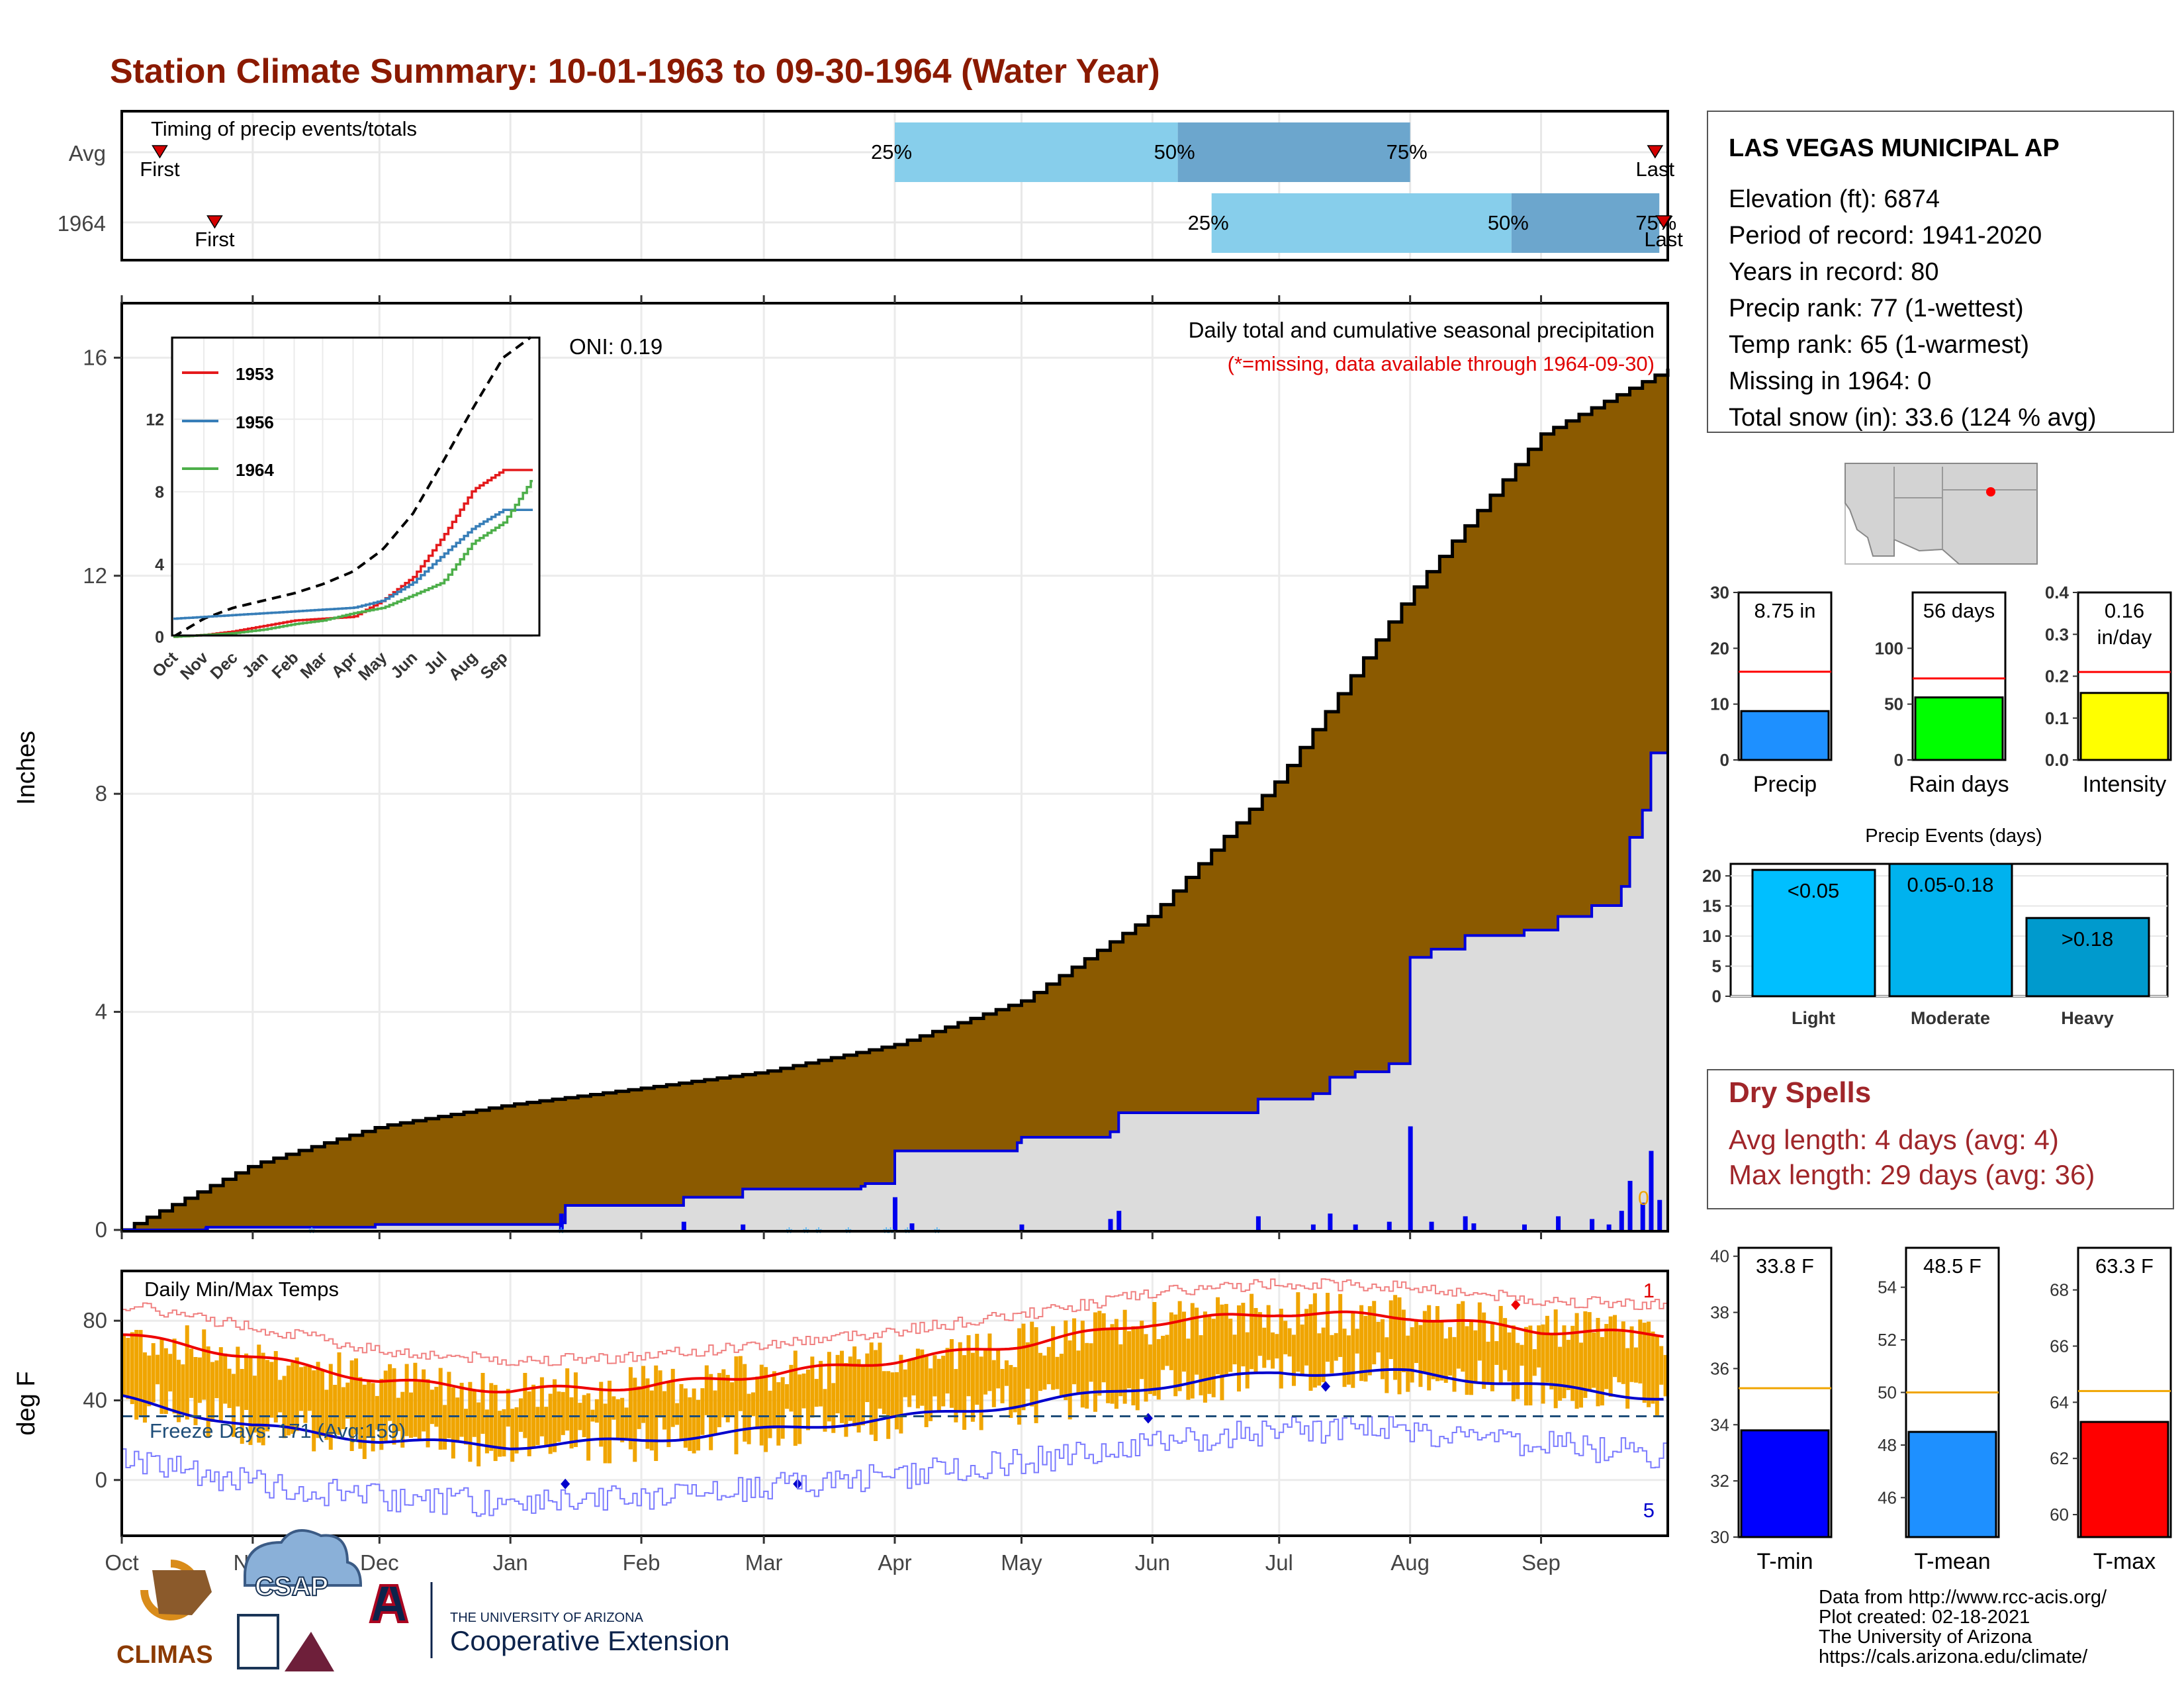  What do you see at coordinates (258, 1641) in the screenshot?
I see `csap-bars-icon` at bounding box center [258, 1641].